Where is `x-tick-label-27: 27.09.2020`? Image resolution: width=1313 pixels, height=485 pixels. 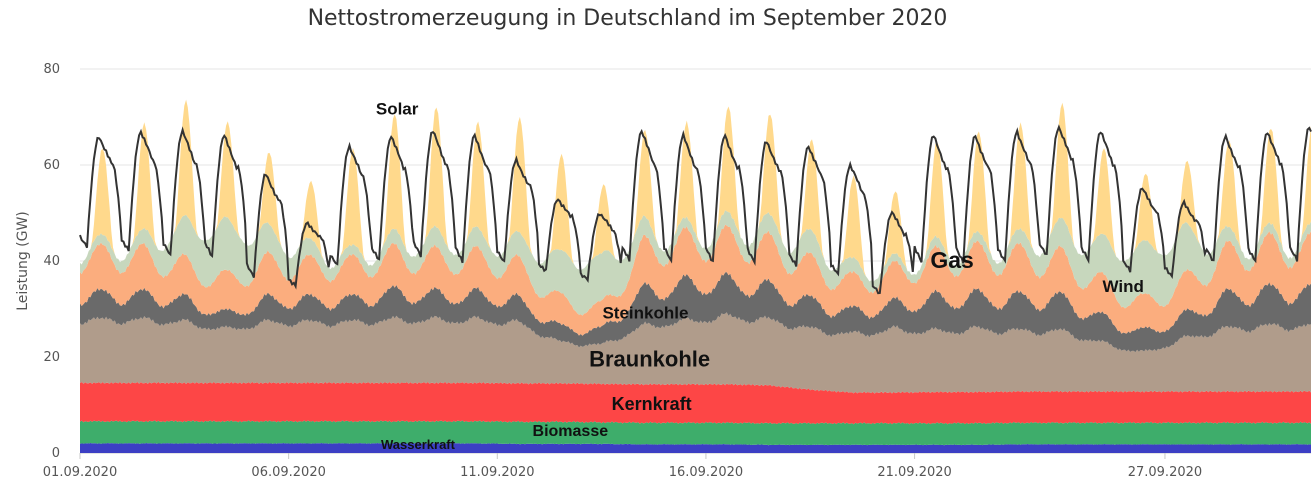 x-tick-label-27: 27.09.2020 is located at coordinates (1165, 472).